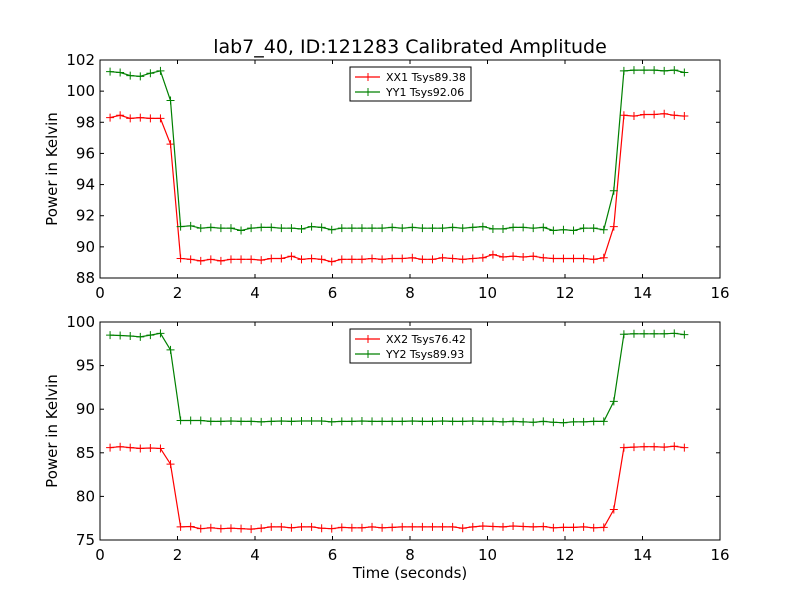  I want to click on y-tick-label: 96, so click(85, 153).